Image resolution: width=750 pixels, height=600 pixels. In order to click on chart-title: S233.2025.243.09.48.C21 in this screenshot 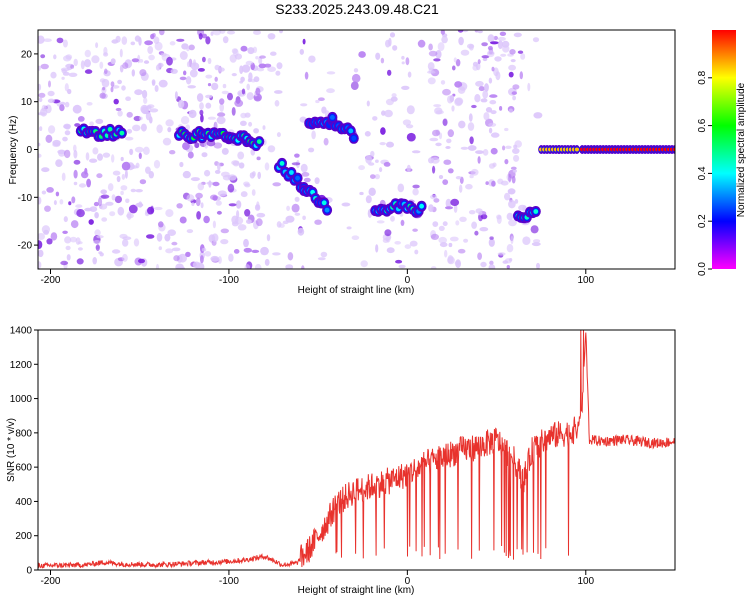, I will do `click(357, 9)`.